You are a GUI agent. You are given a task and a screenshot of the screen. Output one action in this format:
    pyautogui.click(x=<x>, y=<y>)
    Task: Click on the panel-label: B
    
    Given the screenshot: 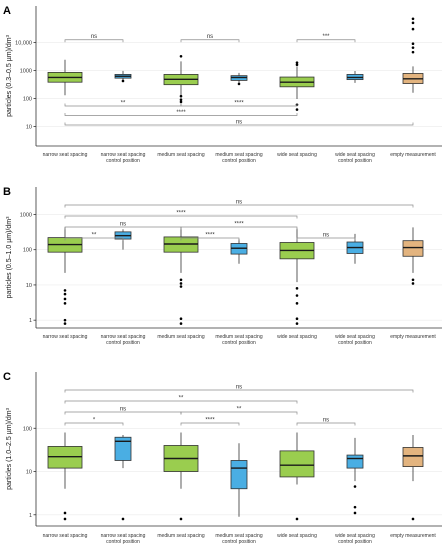 What is the action you would take?
    pyautogui.click(x=7, y=192)
    